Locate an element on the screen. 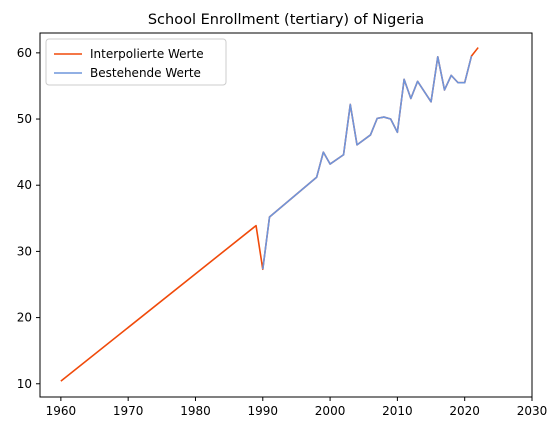  x-tick-label-1980: 1980 is located at coordinates (195, 411).